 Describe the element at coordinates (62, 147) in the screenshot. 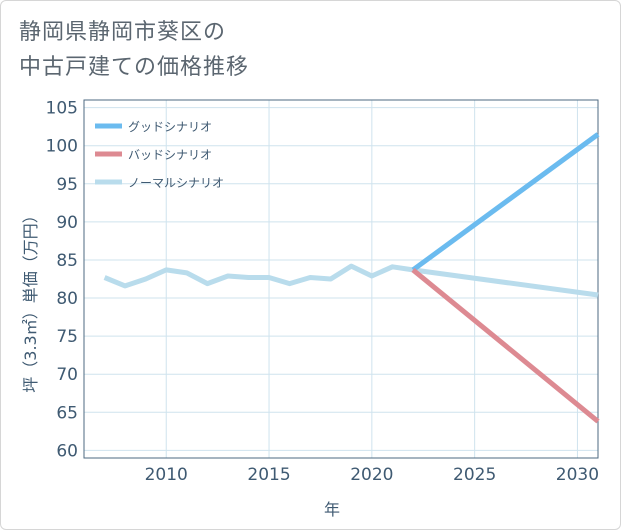

I see `y-tick-label: 100` at that location.